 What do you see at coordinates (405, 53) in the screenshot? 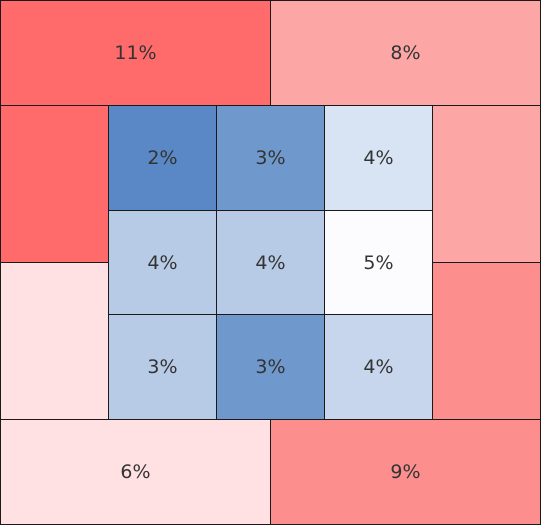
I see `outer-top-right: 8%` at bounding box center [405, 53].